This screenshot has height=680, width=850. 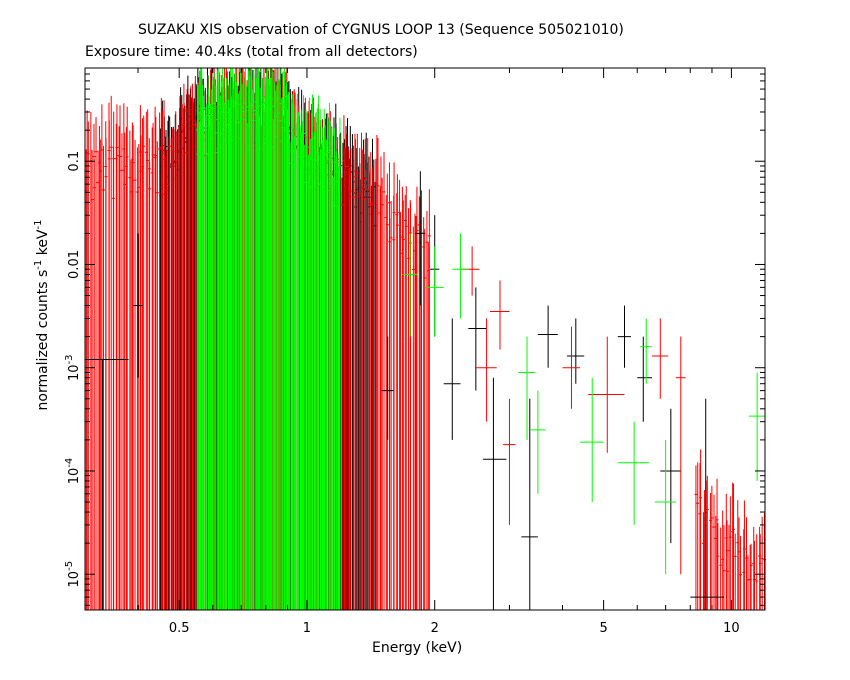 I want to click on y-axis-label-part: keV, so click(x=42, y=244).